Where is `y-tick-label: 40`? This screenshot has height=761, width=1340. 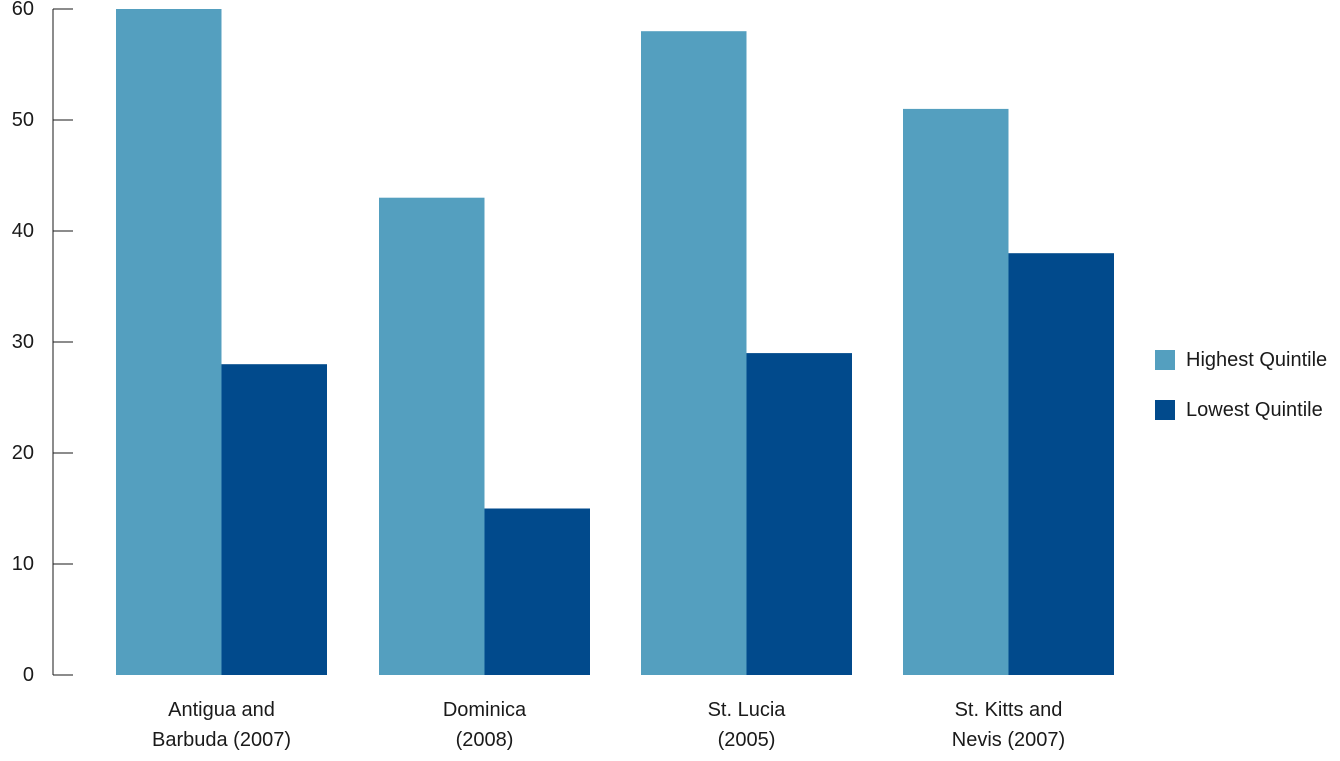 y-tick-label: 40 is located at coordinates (23, 231).